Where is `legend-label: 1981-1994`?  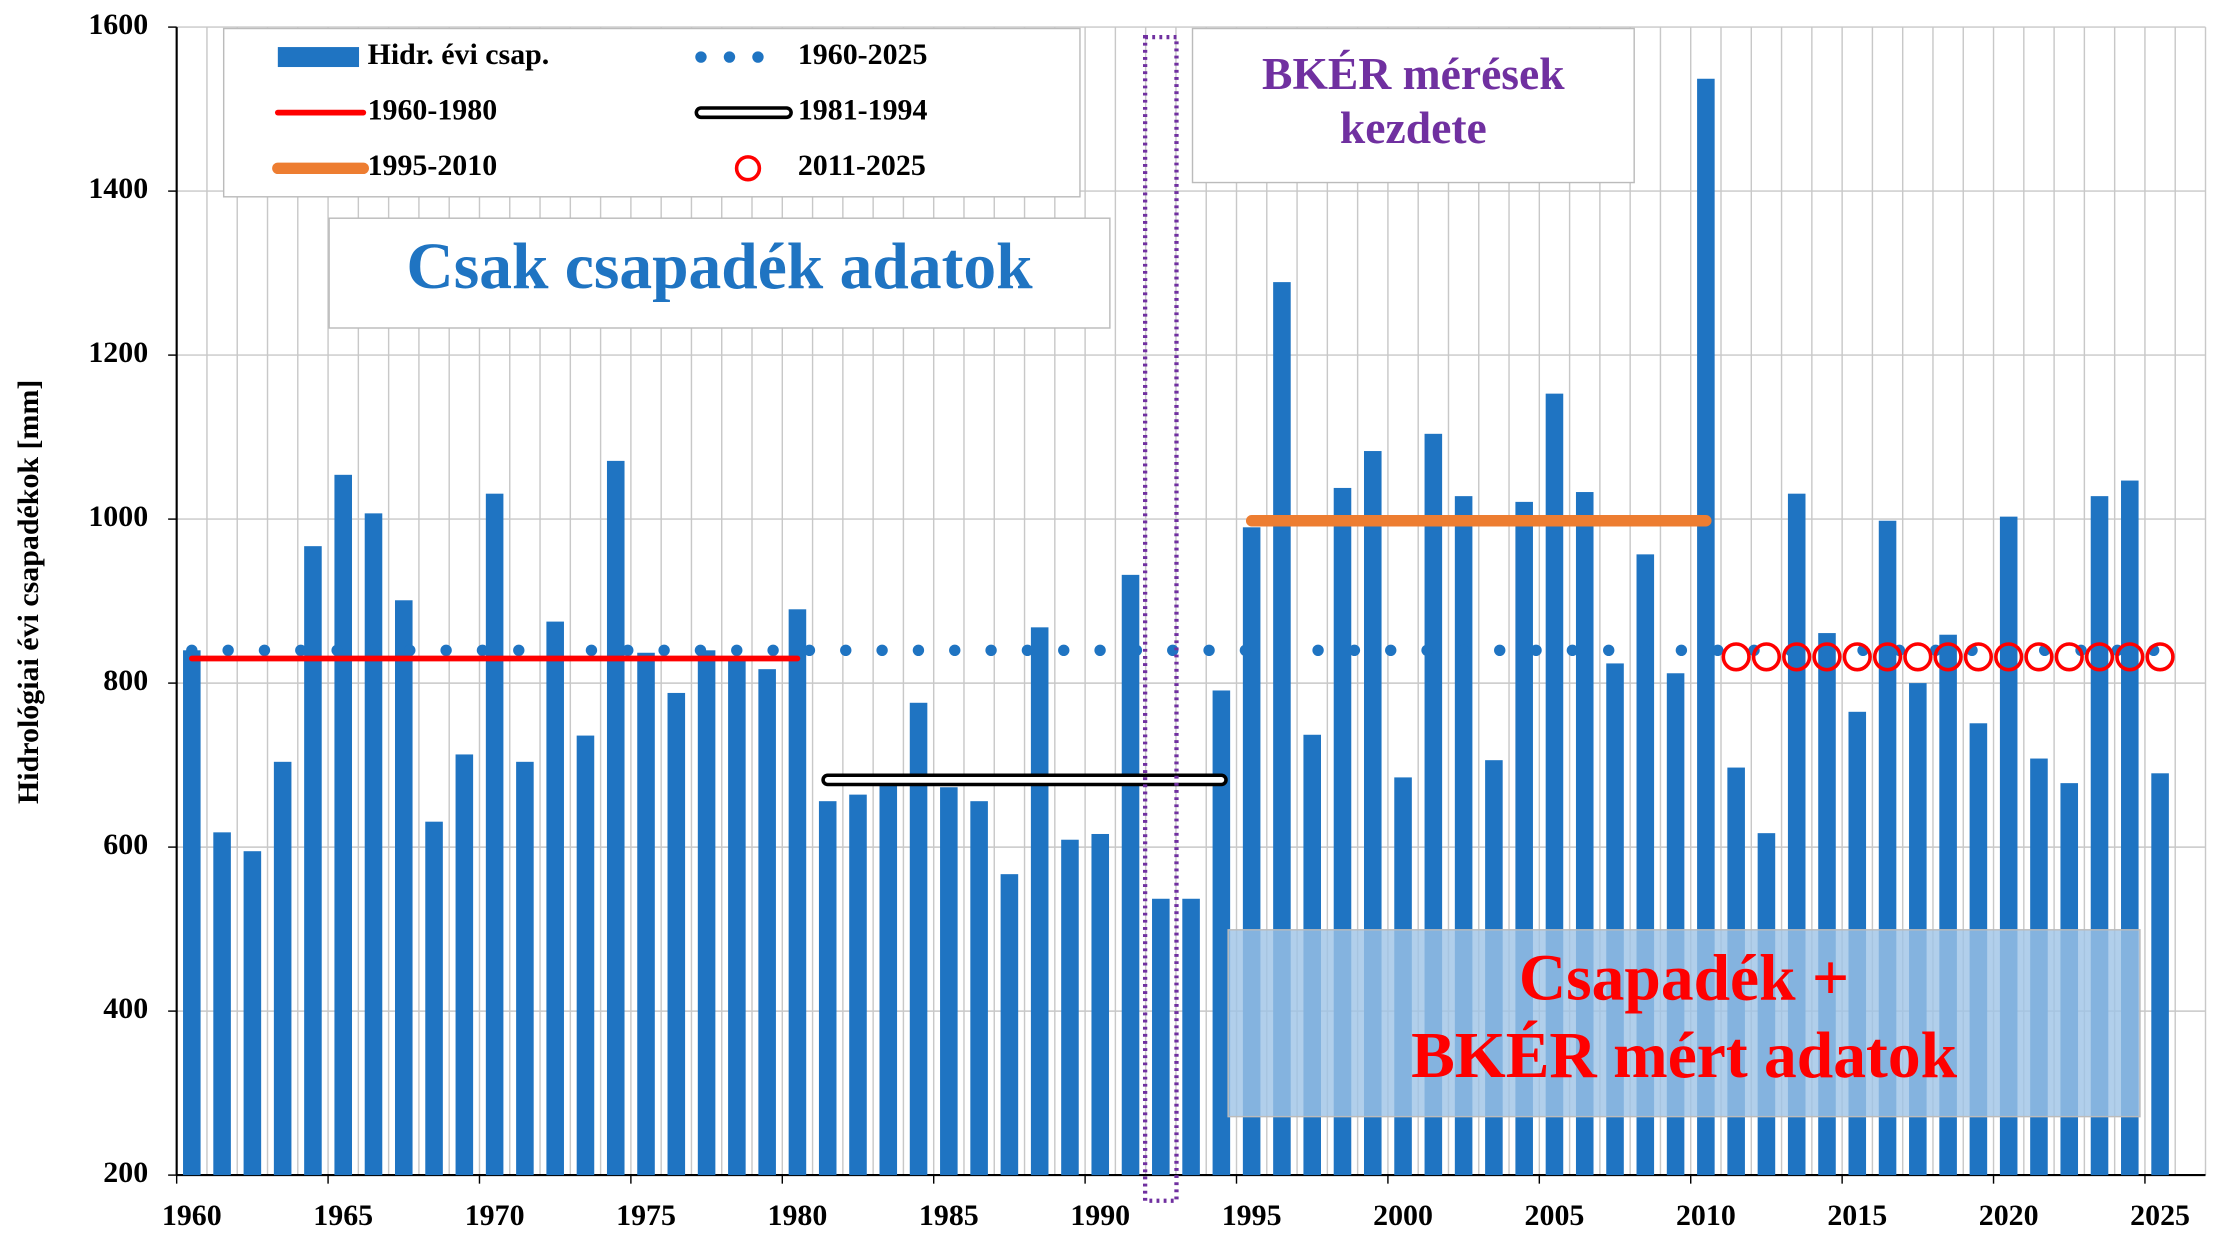 legend-label: 1981-1994 is located at coordinates (863, 110).